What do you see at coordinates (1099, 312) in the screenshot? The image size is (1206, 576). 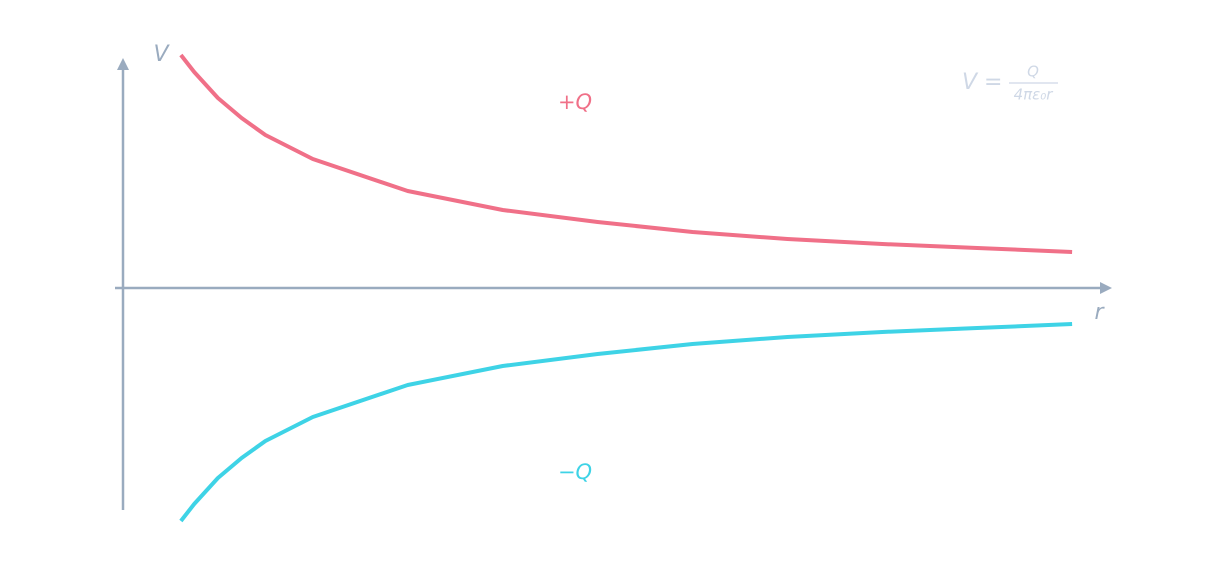 I see `x-axis-label: r` at bounding box center [1099, 312].